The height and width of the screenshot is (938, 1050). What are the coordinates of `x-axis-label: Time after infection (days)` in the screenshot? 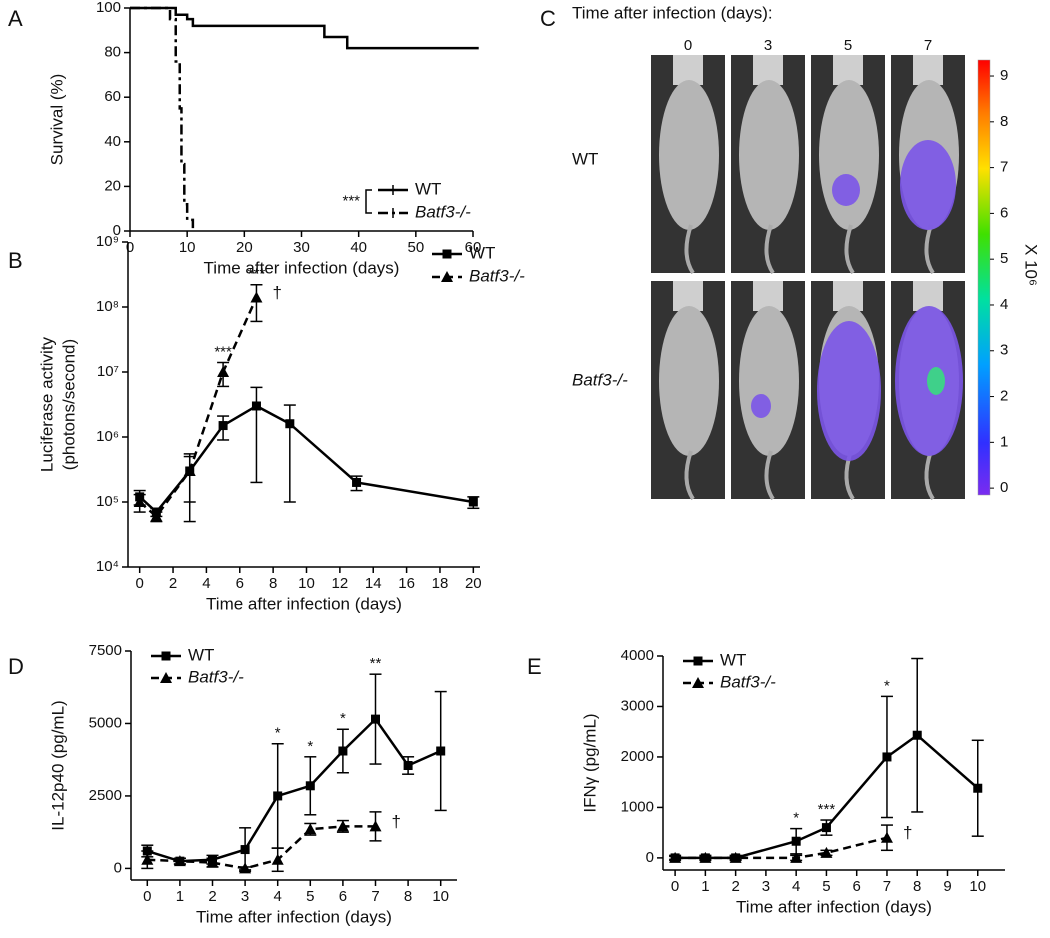 It's located at (294, 916).